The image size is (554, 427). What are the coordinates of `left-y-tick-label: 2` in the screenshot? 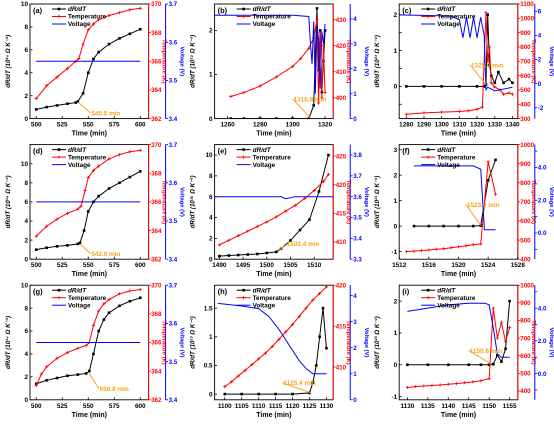 It's located at (211, 239).